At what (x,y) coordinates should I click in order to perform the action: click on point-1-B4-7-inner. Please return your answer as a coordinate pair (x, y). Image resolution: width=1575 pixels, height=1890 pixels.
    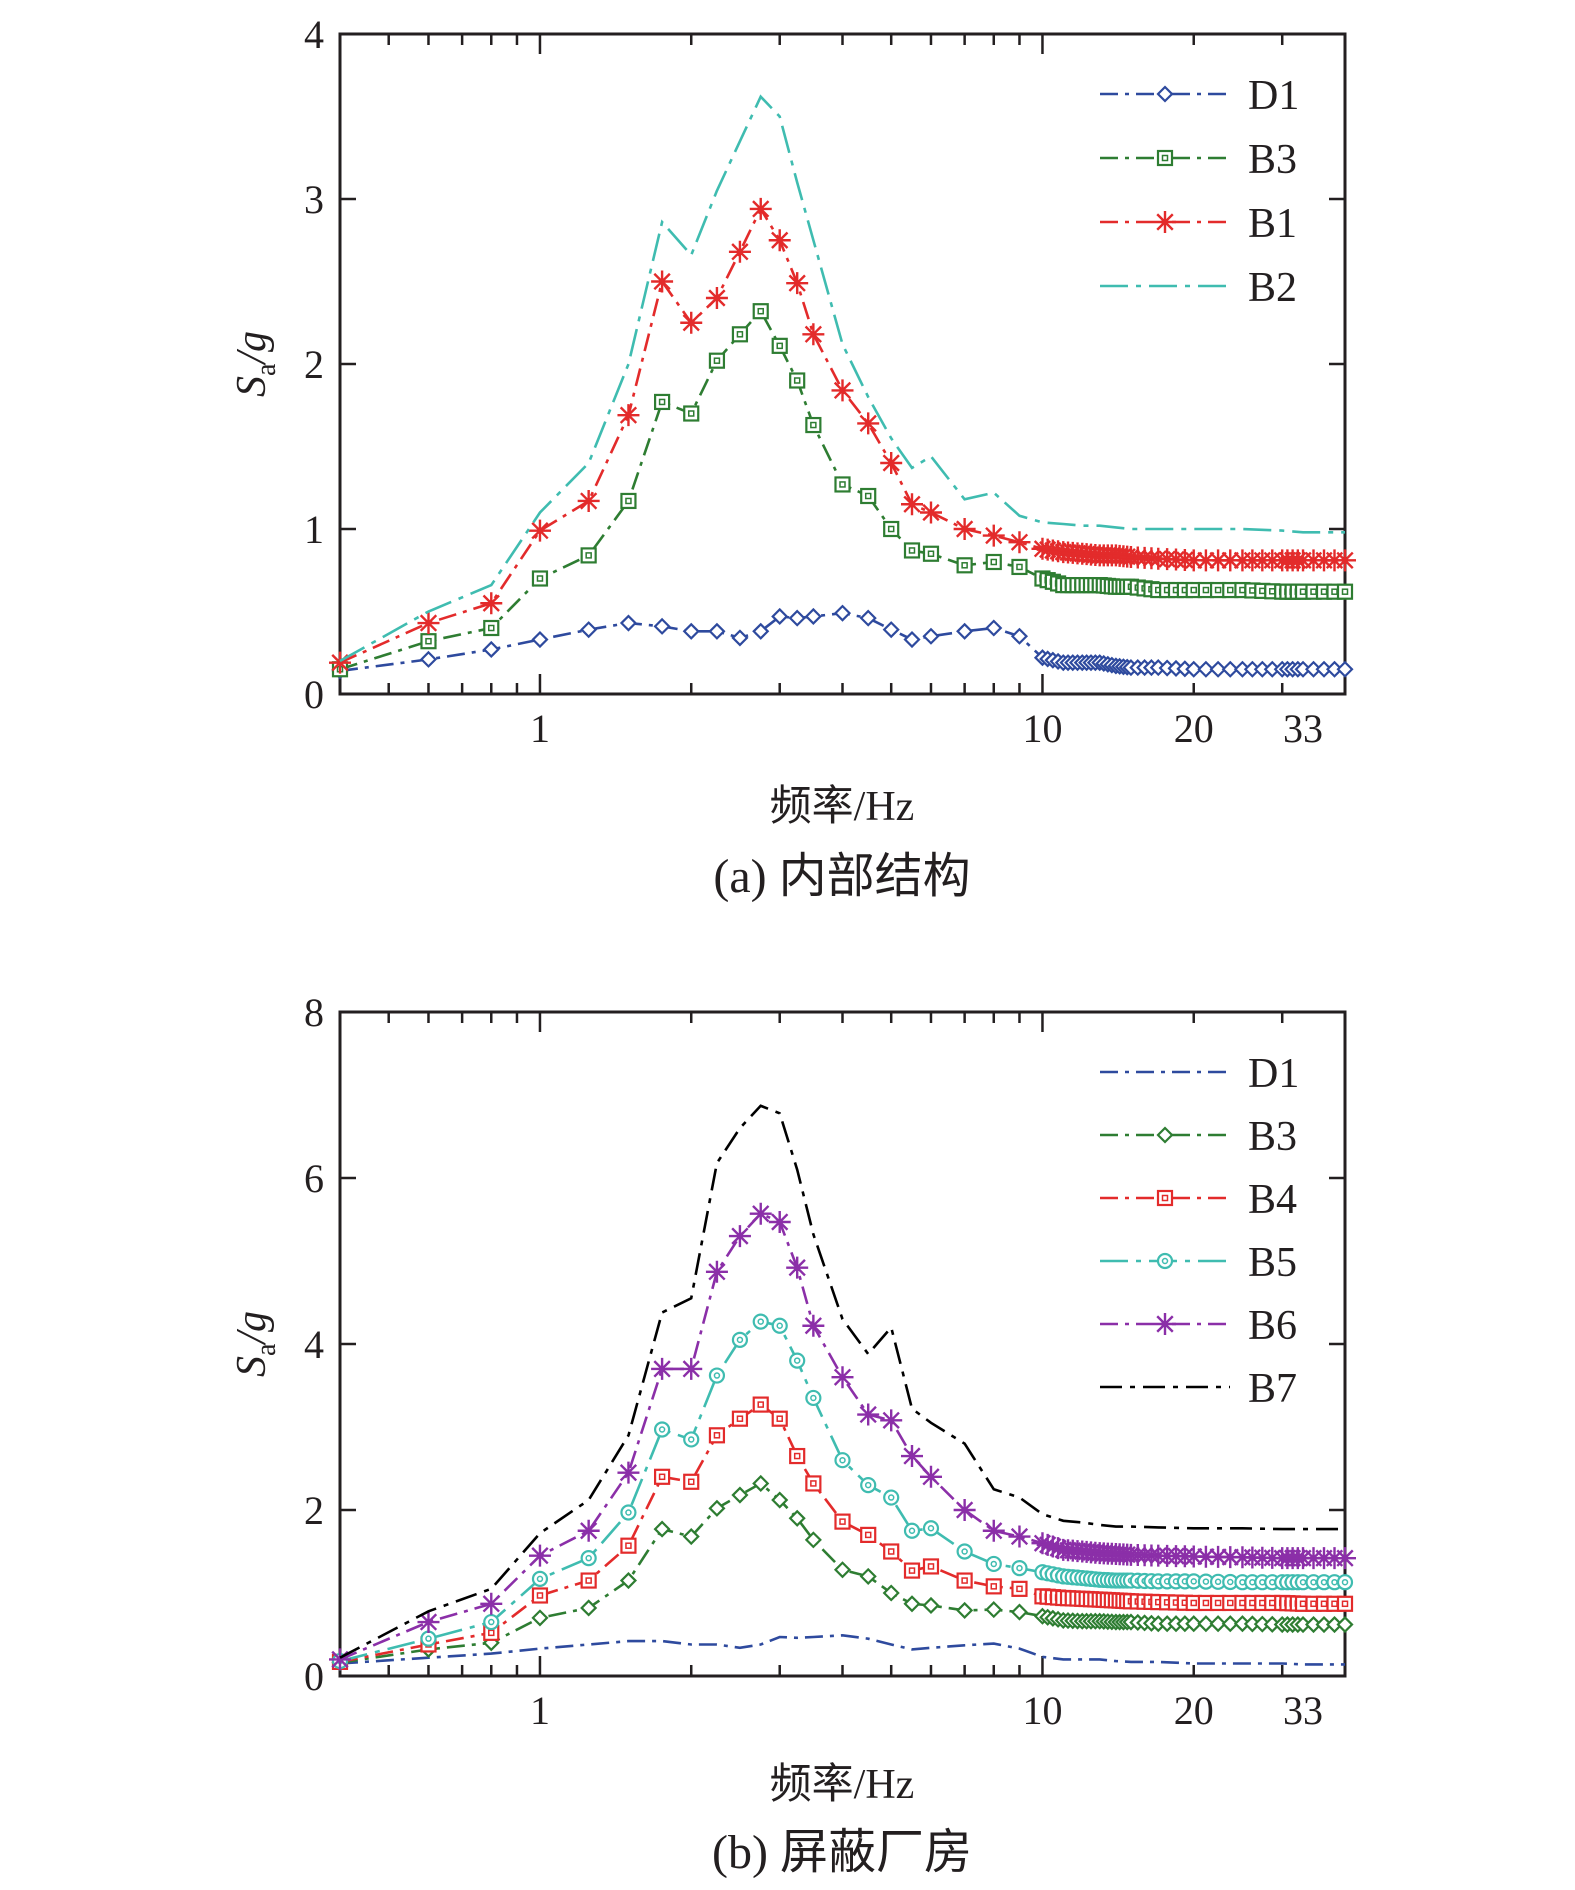
    Looking at the image, I should click on (691, 1482).